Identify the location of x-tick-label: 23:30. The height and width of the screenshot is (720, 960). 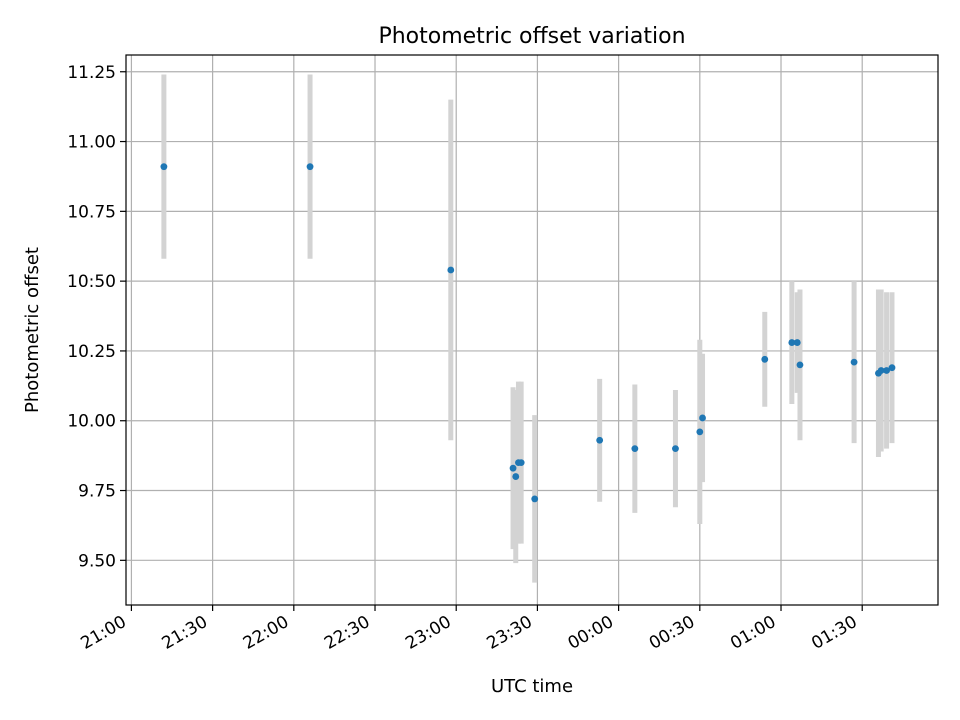
(509, 633).